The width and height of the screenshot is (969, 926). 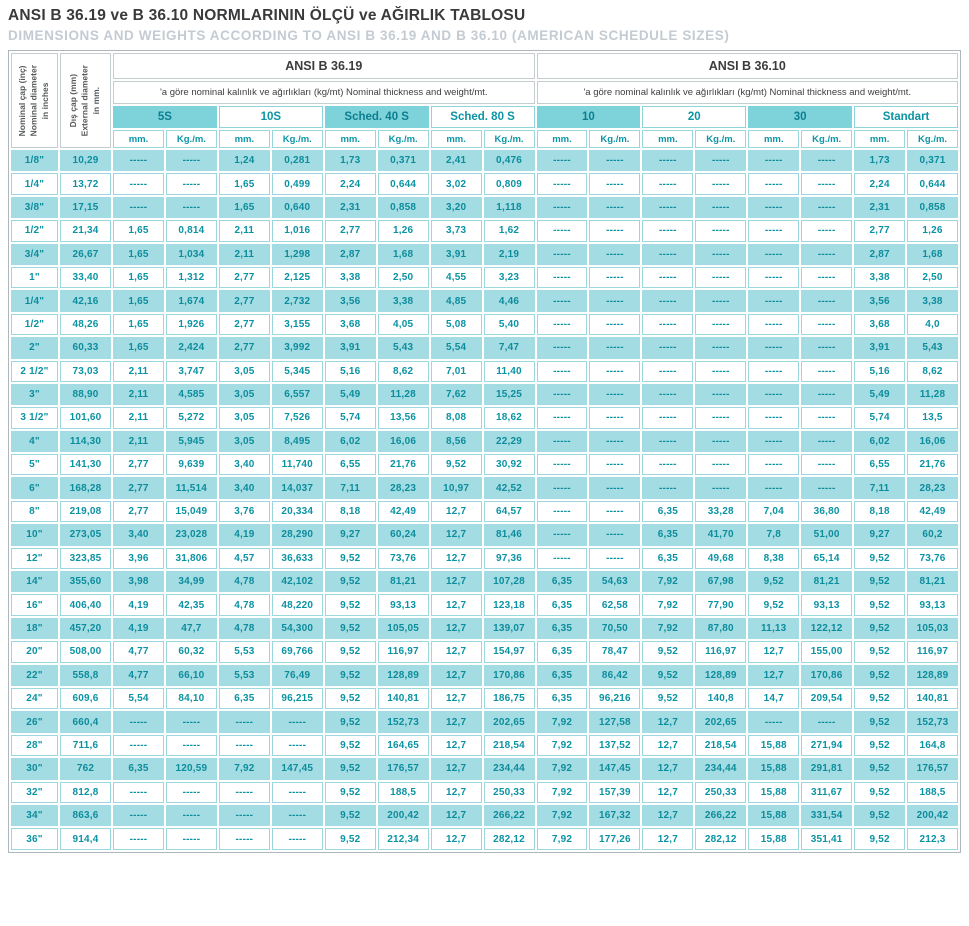 What do you see at coordinates (191, 558) in the screenshot?
I see `value-cell: 31,806` at bounding box center [191, 558].